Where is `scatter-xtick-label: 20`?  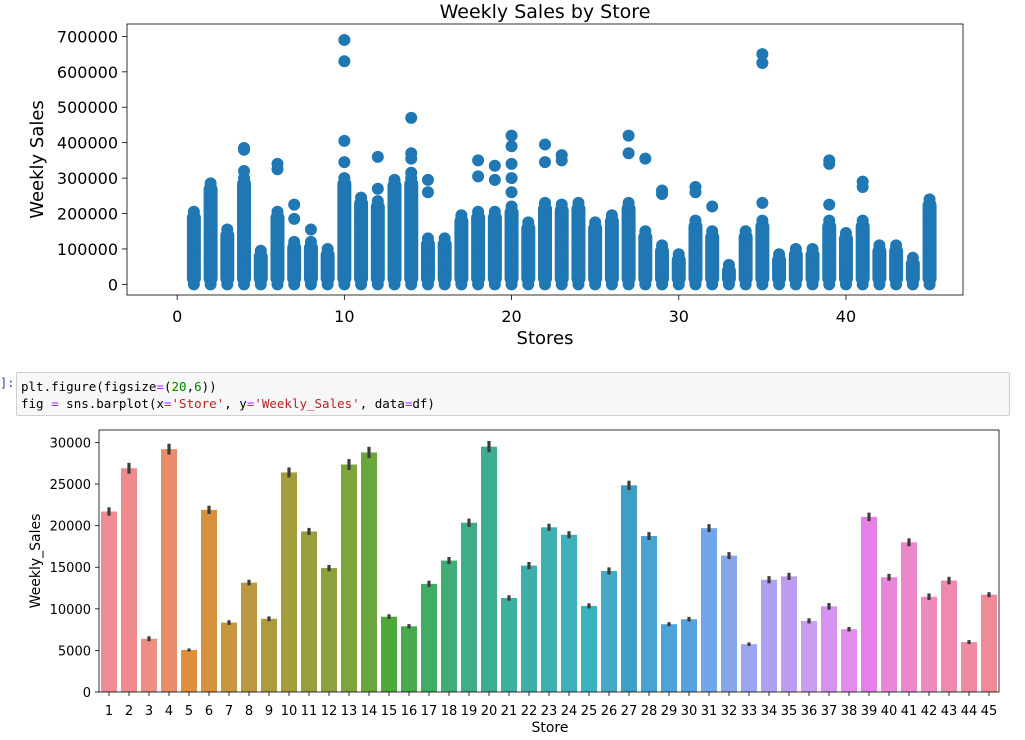 scatter-xtick-label: 20 is located at coordinates (511, 316).